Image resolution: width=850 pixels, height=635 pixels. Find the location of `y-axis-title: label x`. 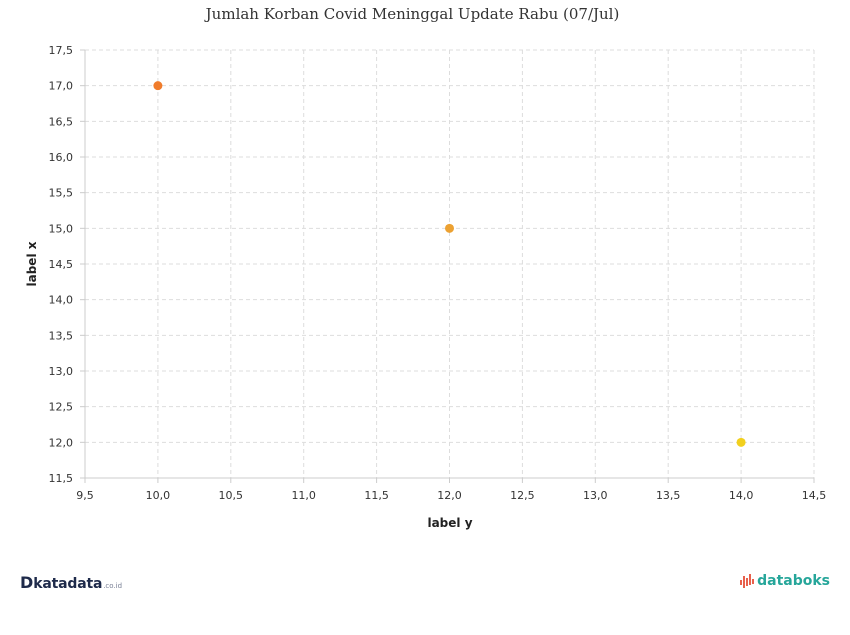

y-axis-title: label x is located at coordinates (32, 263).